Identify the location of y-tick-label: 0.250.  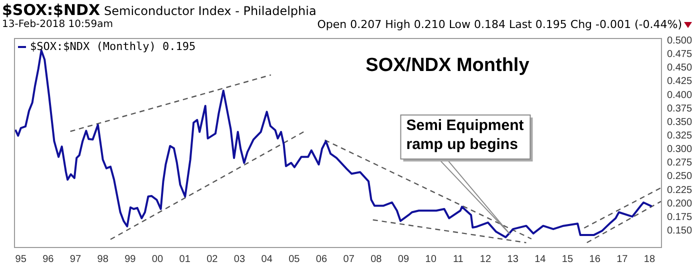
(679, 176).